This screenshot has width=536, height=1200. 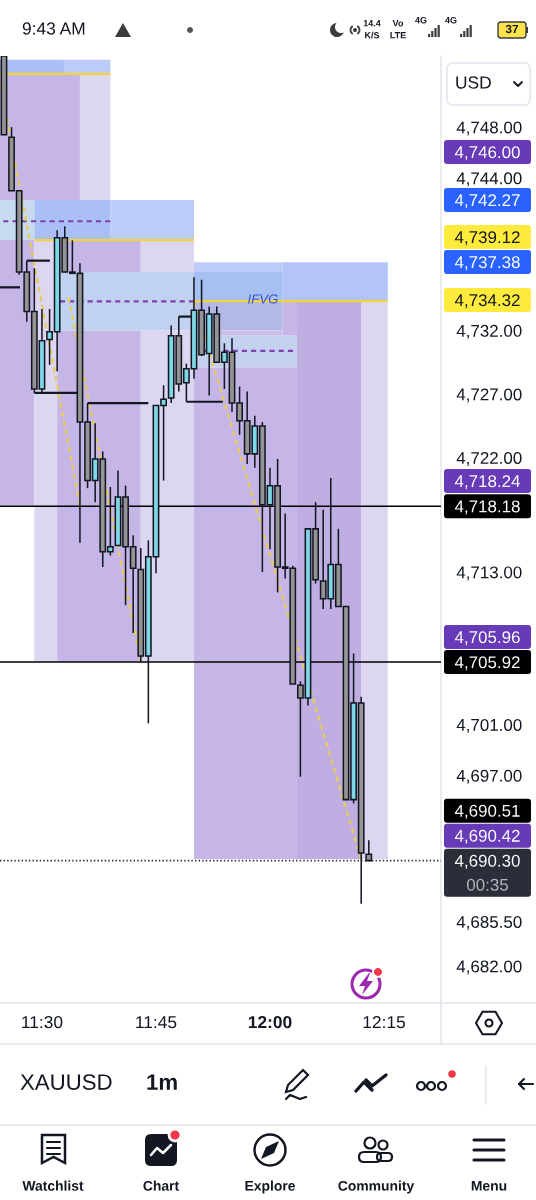 What do you see at coordinates (161, 1185) in the screenshot?
I see `text: Chart` at bounding box center [161, 1185].